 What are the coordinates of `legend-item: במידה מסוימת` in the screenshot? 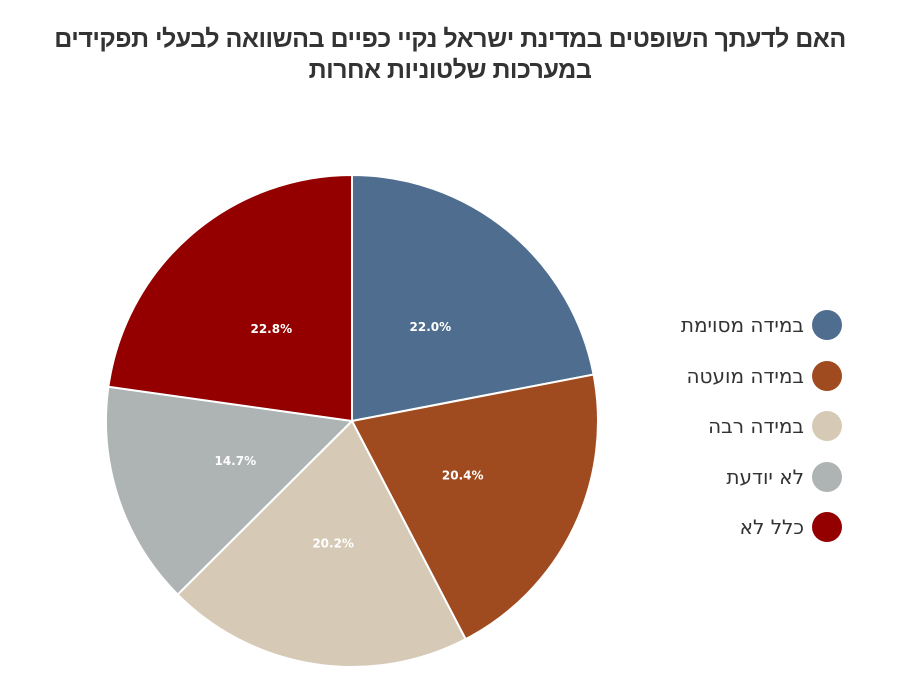 It's located at (742, 325).